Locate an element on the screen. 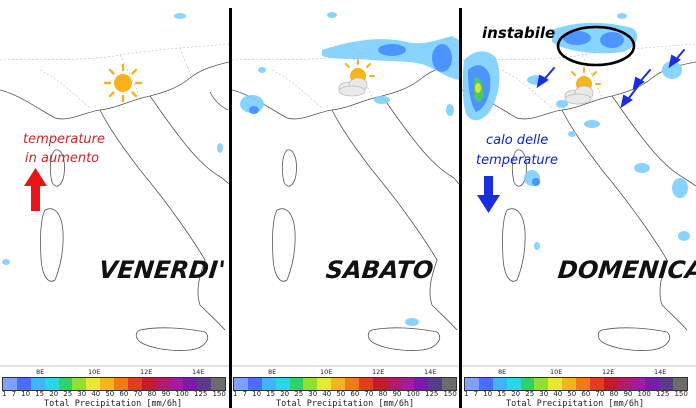  colorbar-title: Total Precipitation [mm/6h] is located at coordinates (113, 403).